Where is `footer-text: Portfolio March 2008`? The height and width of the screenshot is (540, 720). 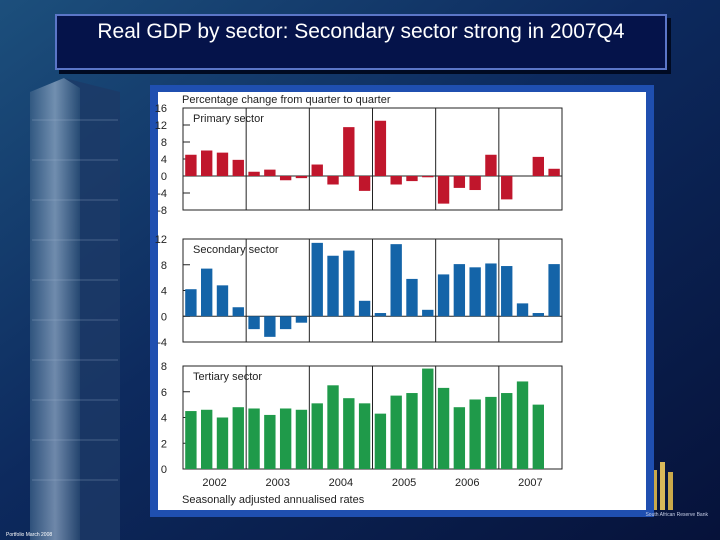
footer-text: Portfolio March 2008 is located at coordinates (29, 535).